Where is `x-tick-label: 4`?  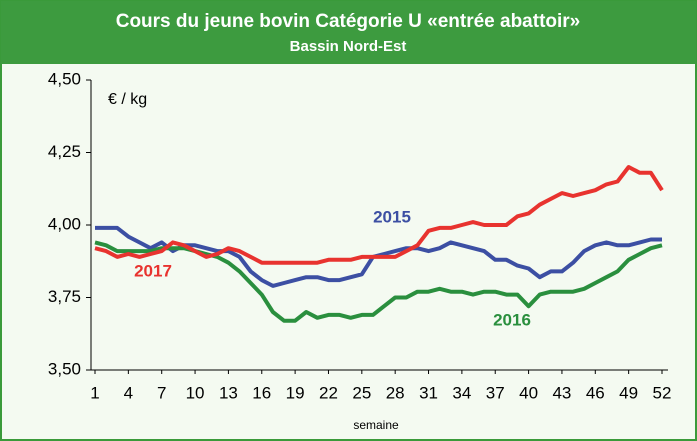 x-tick-label: 4 is located at coordinates (128, 392).